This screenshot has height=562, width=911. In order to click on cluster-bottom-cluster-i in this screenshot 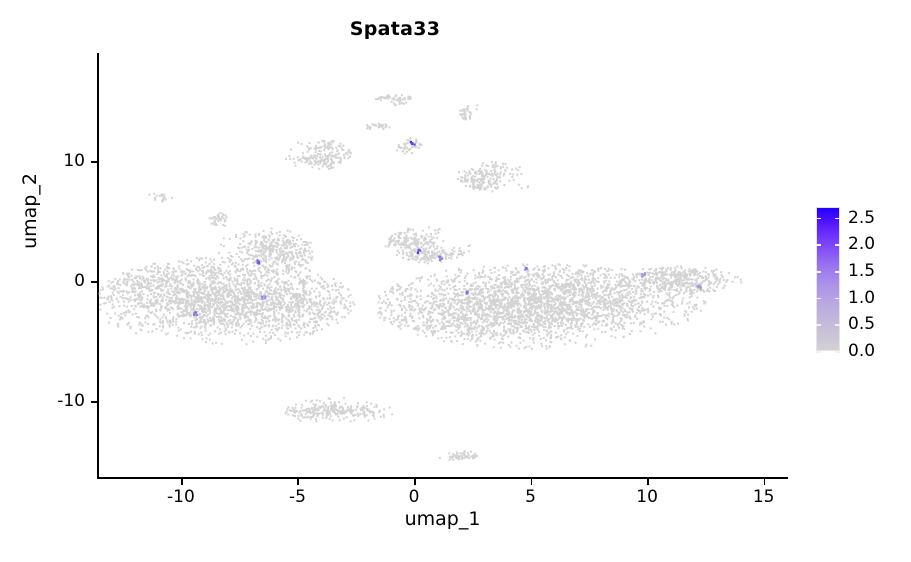, I will do `click(339, 410)`.